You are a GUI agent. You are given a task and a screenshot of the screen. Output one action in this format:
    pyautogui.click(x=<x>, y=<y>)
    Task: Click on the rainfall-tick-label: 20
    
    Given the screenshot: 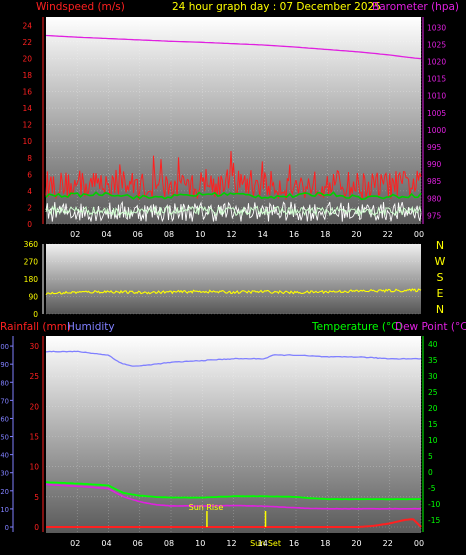 What is the action you would take?
    pyautogui.click(x=34, y=406)
    